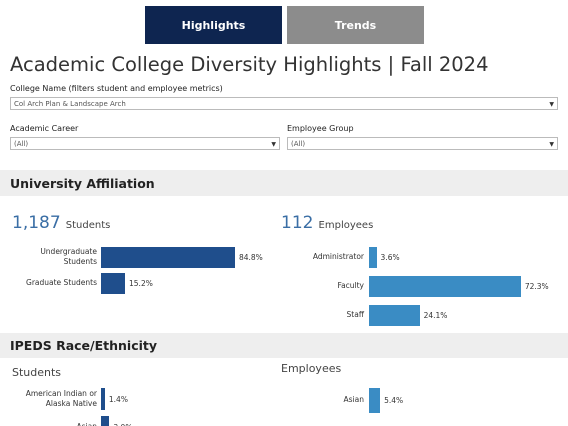 The image size is (568, 426). I want to click on count: 1,187, so click(36, 223).